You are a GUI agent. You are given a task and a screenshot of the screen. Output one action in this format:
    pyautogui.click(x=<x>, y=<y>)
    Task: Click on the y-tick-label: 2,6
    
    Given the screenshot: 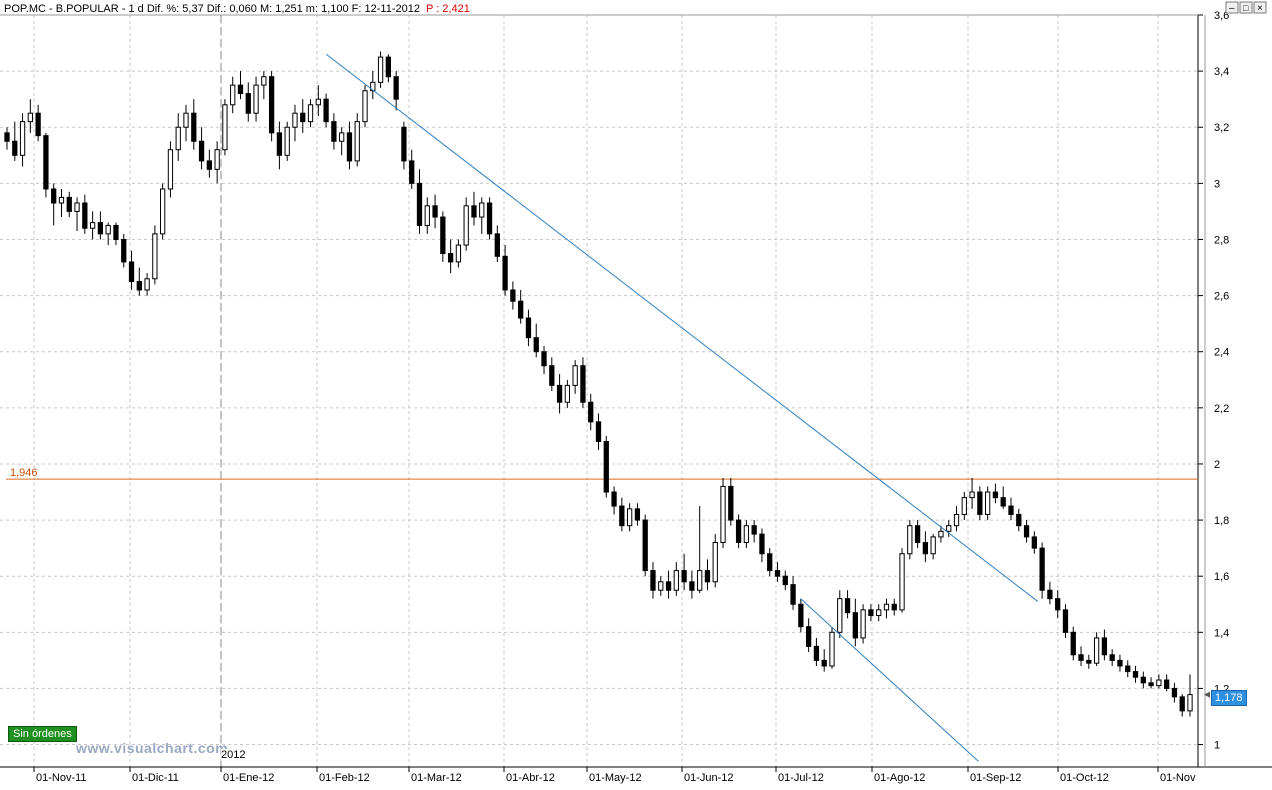 What is the action you would take?
    pyautogui.click(x=1221, y=297)
    